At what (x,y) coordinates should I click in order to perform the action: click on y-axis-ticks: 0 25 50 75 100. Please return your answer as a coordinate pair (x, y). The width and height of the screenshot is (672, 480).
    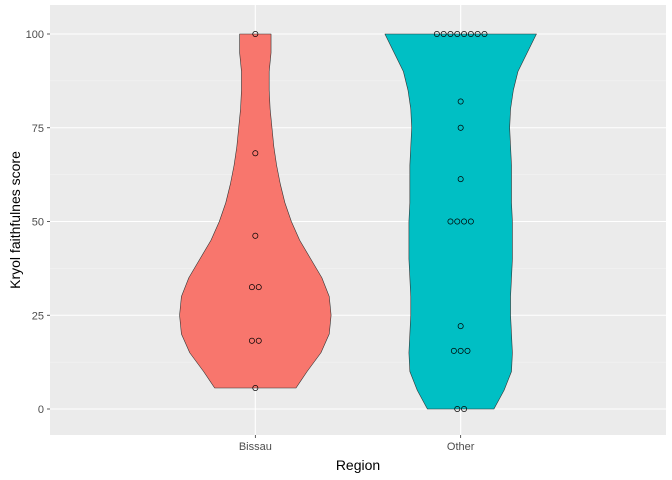
    Looking at the image, I should click on (38, 222).